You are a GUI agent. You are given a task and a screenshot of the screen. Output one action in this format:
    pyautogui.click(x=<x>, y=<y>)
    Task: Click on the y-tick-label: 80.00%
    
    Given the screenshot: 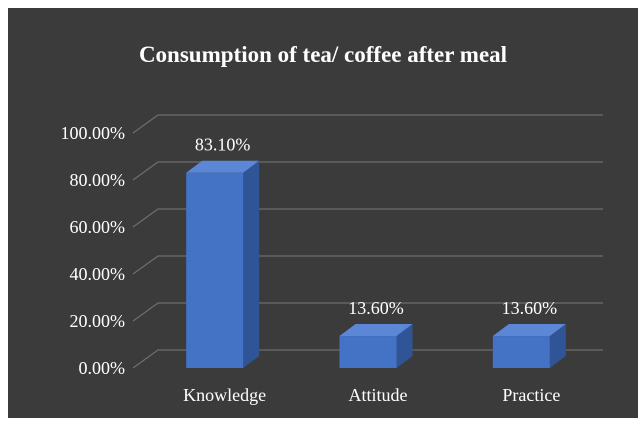 What is the action you would take?
    pyautogui.click(x=98, y=180)
    